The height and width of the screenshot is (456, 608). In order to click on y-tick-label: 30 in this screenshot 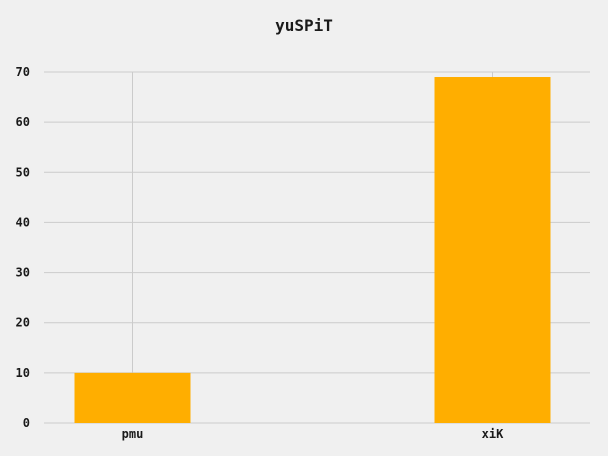, I will do `click(23, 273)`.